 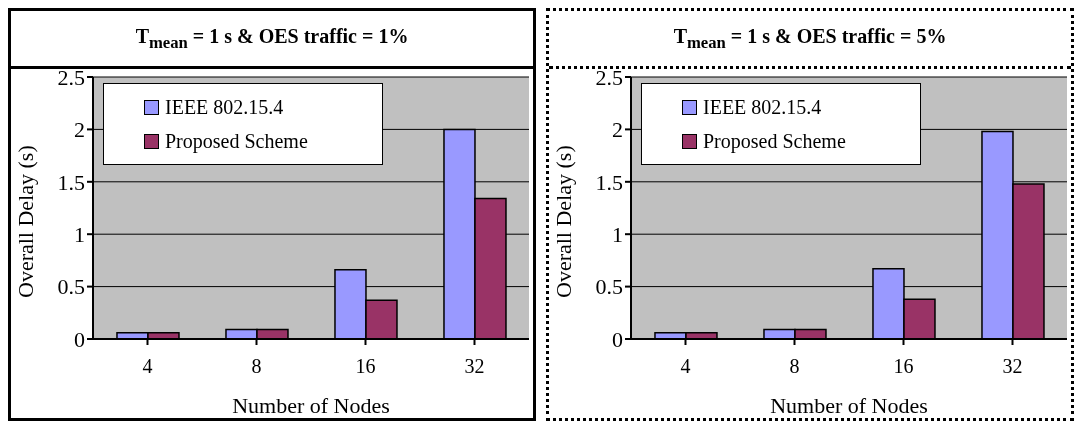 What do you see at coordinates (810, 38) in the screenshot?
I see `chart-title: T$_{mean}$ = 1 s & OES traffic = 5%` at bounding box center [810, 38].